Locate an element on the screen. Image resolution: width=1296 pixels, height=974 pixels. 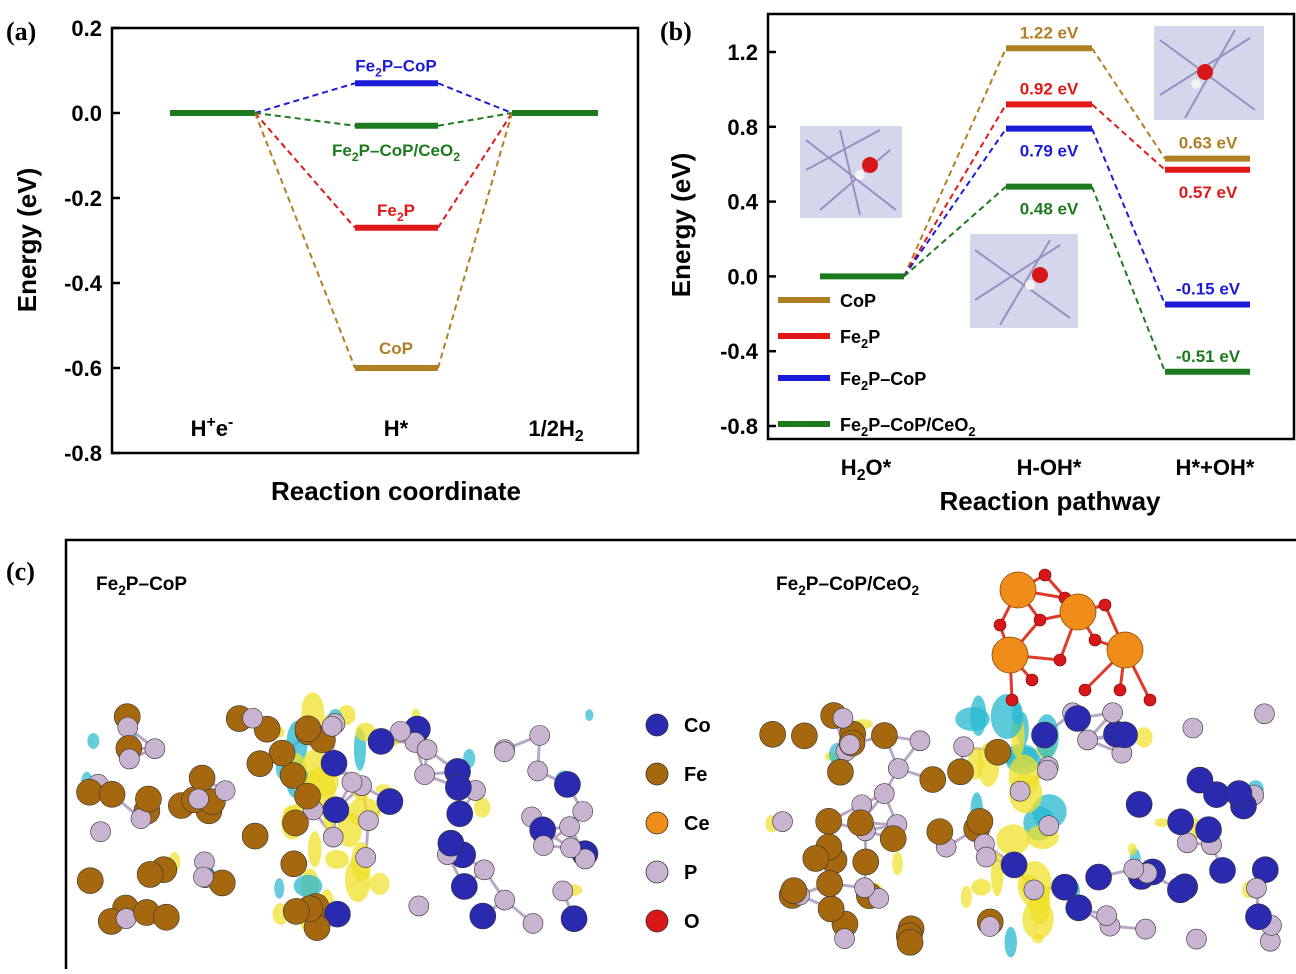
snapshot-h2o-structure is located at coordinates (851, 172).